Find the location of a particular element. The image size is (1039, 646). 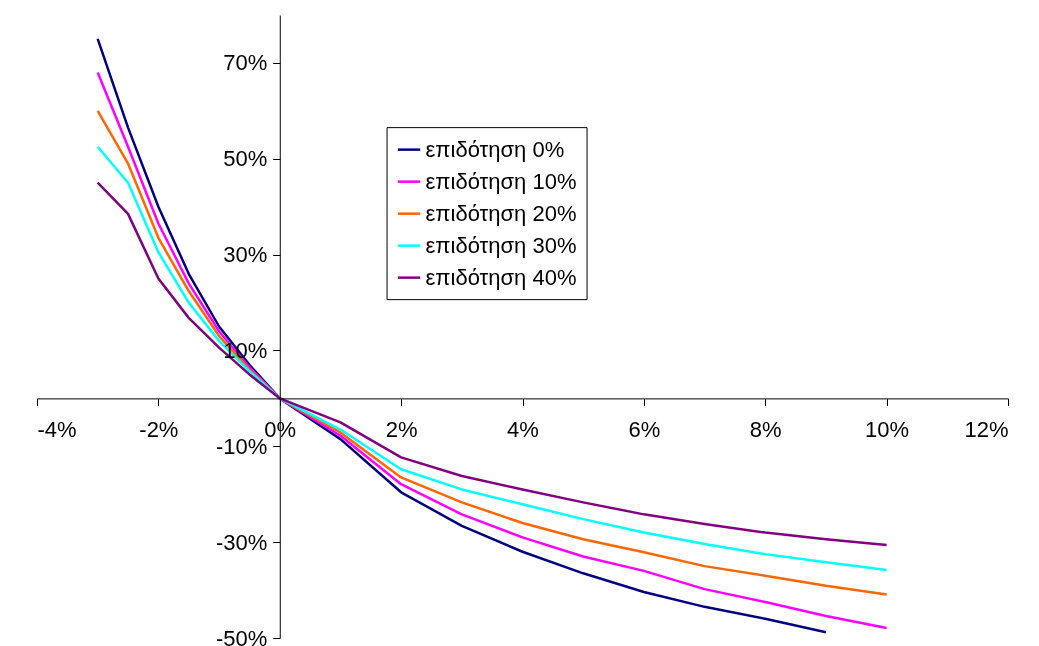

legend-label: επιδότηση 20% is located at coordinates (501, 213).